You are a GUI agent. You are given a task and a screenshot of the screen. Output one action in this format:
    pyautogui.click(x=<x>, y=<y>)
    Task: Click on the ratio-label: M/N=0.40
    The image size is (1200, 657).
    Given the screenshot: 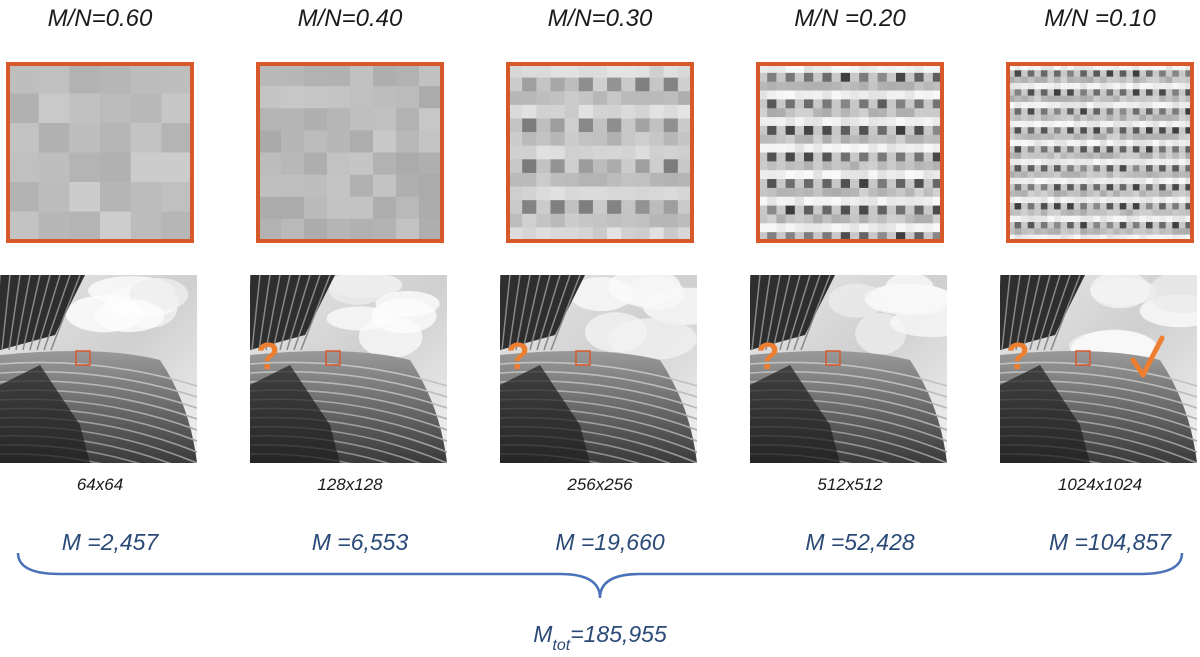 What is the action you would take?
    pyautogui.click(x=350, y=18)
    